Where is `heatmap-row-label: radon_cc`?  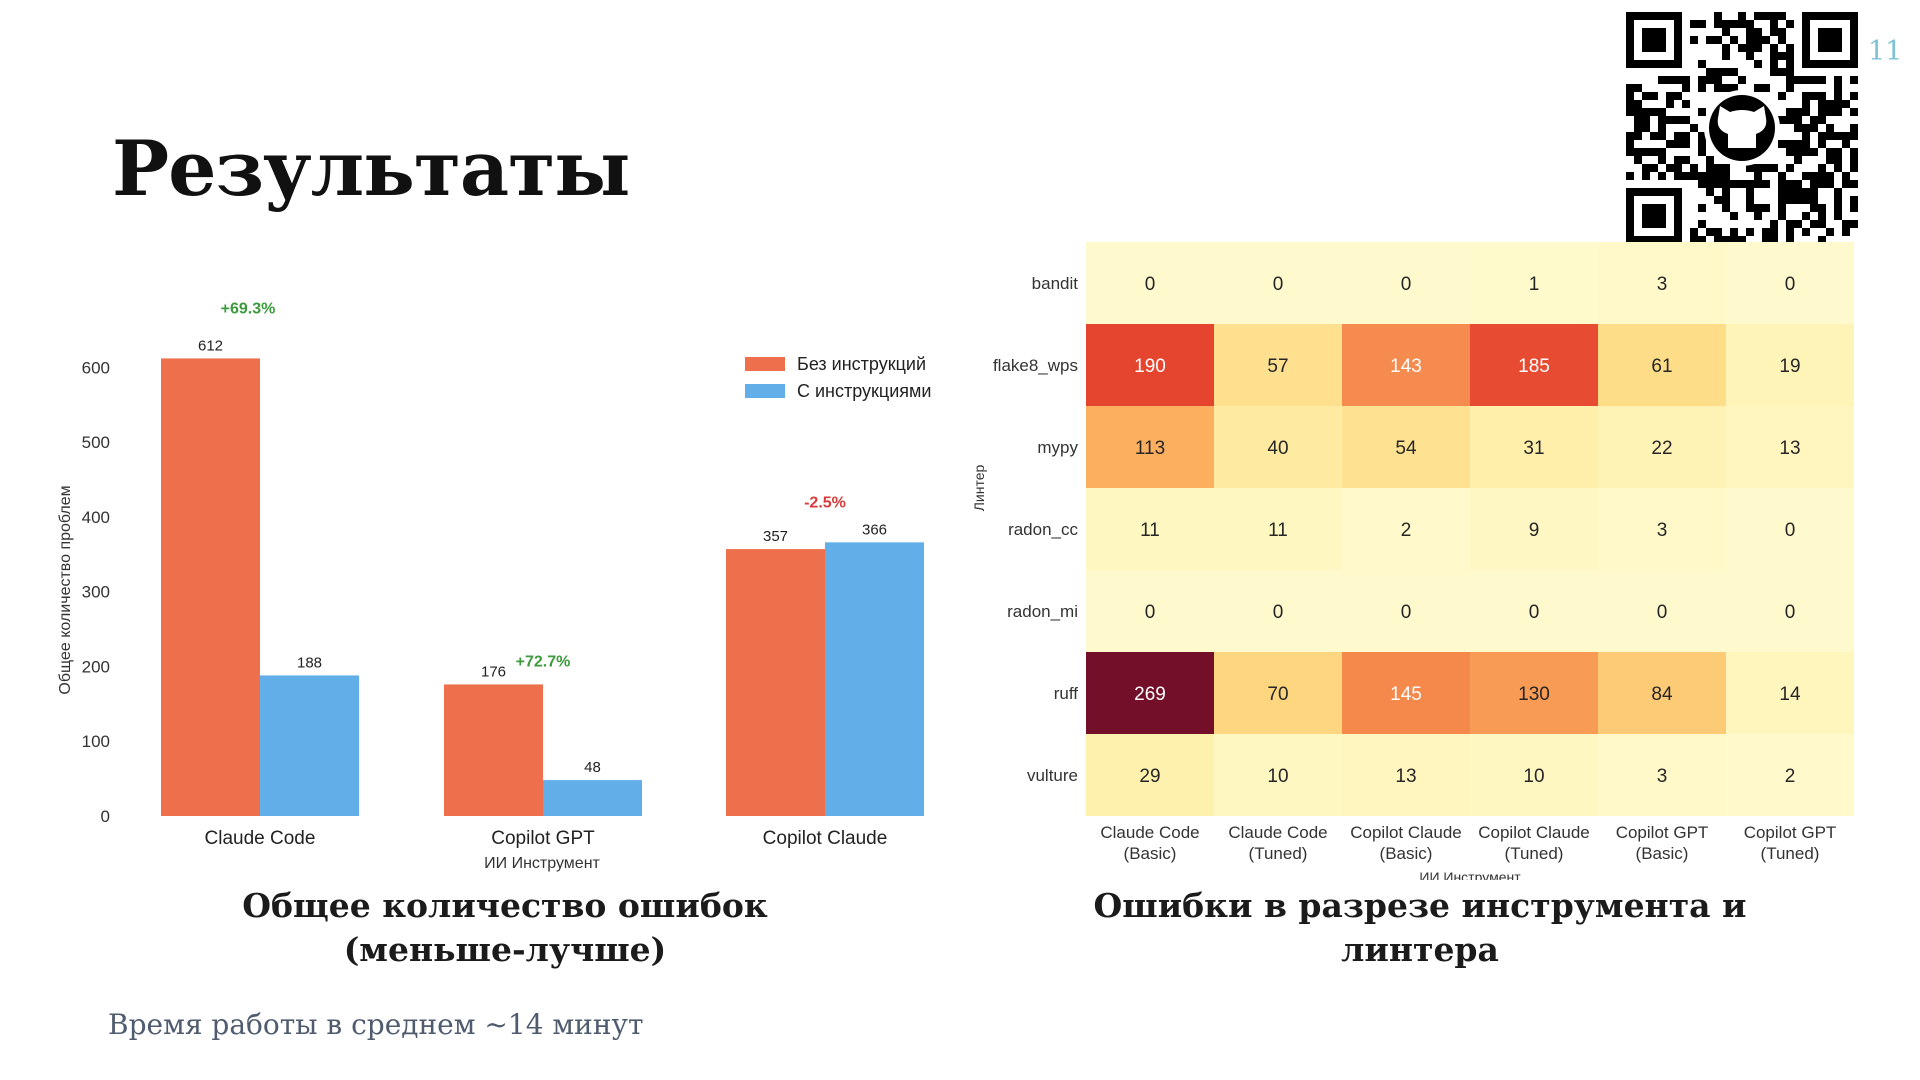
heatmap-row-label: radon_cc is located at coordinates (1043, 529).